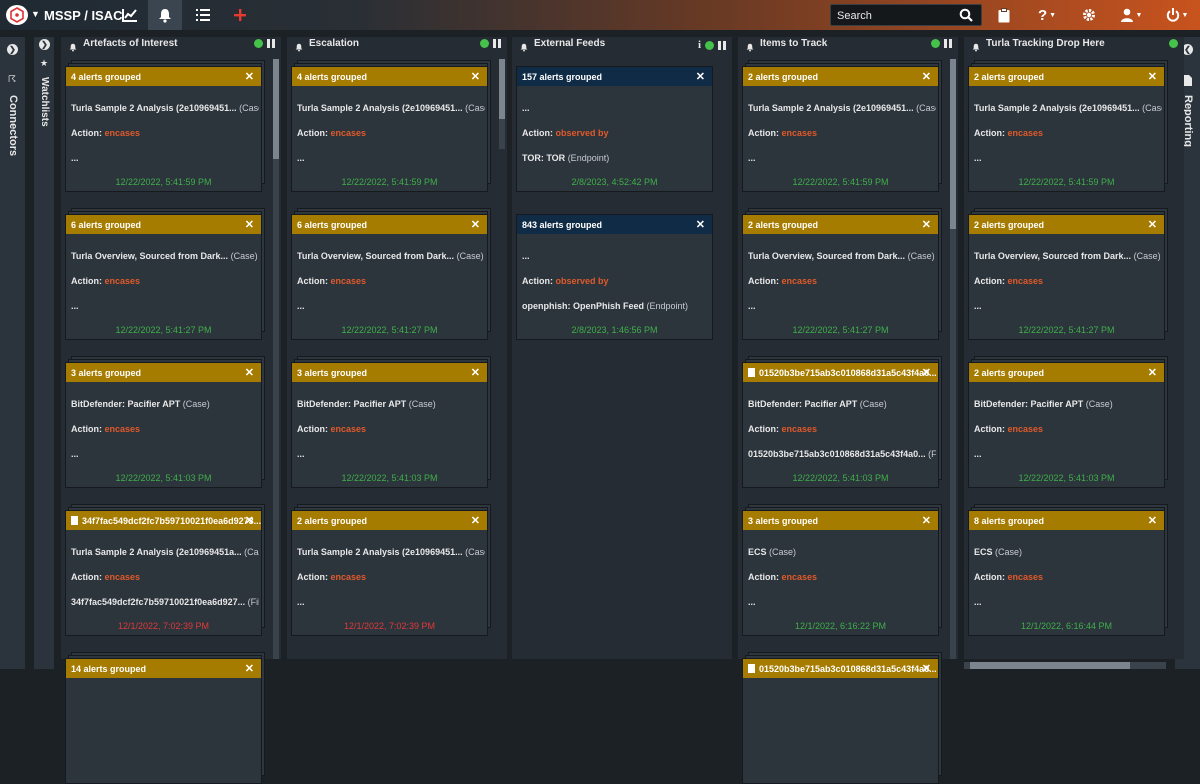 This screenshot has height=784, width=1200. I want to click on card-group-header: 8 alerts grouped ✕, so click(1066, 520).